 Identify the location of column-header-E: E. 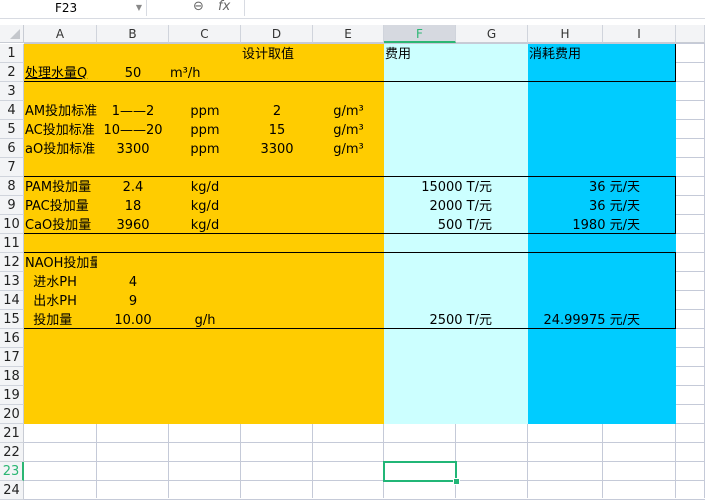
(348, 34).